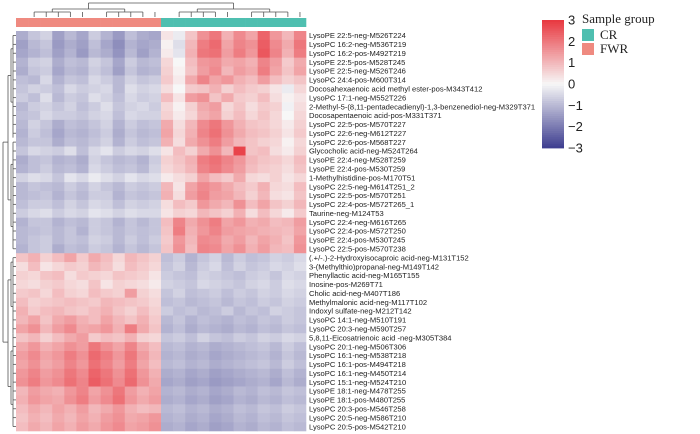  Describe the element at coordinates (575, 148) in the screenshot. I see `color-scale-tick-label: −3` at that location.